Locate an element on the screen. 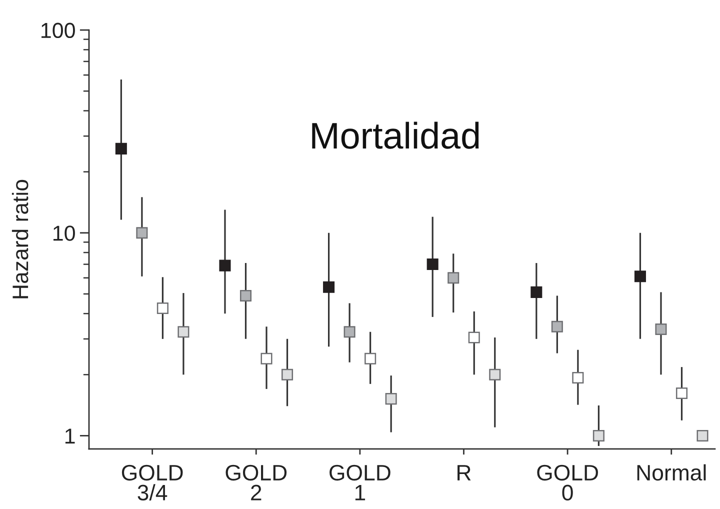  x-tick-label: GOLD 2 is located at coordinates (256, 482).